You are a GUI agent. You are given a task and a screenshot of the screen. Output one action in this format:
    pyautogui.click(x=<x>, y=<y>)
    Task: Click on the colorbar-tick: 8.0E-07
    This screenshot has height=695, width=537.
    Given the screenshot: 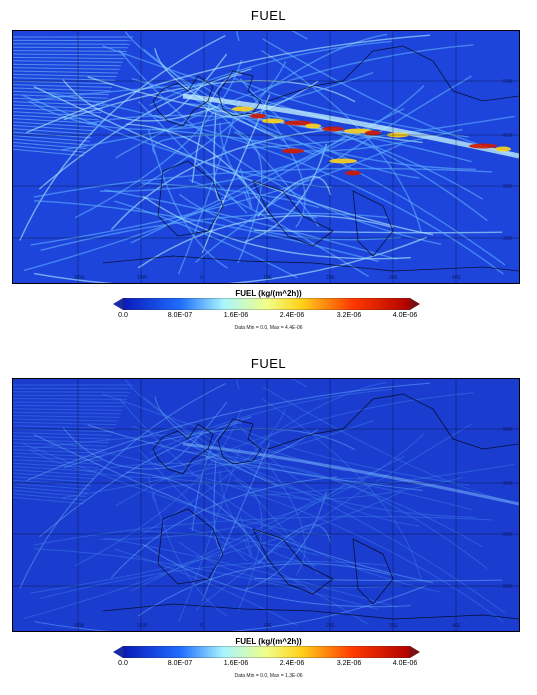 What is the action you would take?
    pyautogui.click(x=180, y=663)
    